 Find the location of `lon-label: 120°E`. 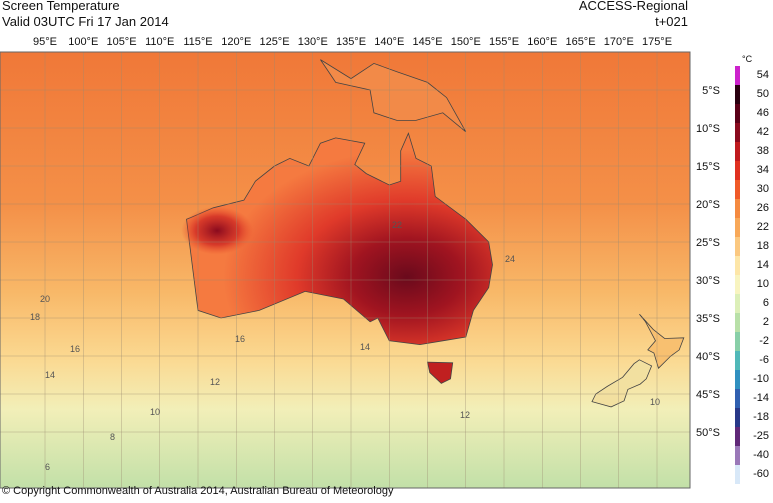

lon-label: 120°E is located at coordinates (236, 42).